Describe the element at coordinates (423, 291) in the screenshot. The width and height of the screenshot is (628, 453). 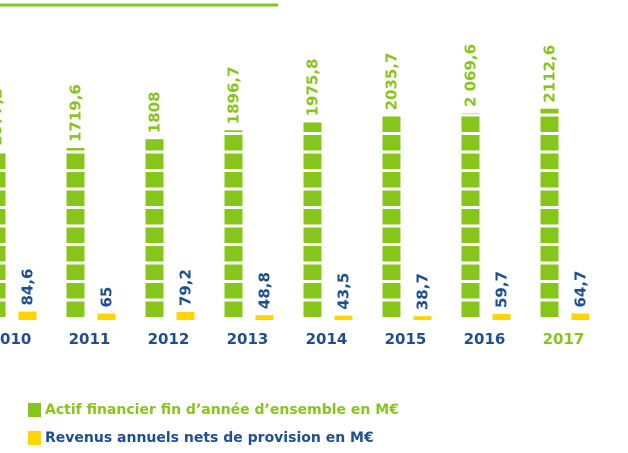
I see `value-label: 38,7` at that location.